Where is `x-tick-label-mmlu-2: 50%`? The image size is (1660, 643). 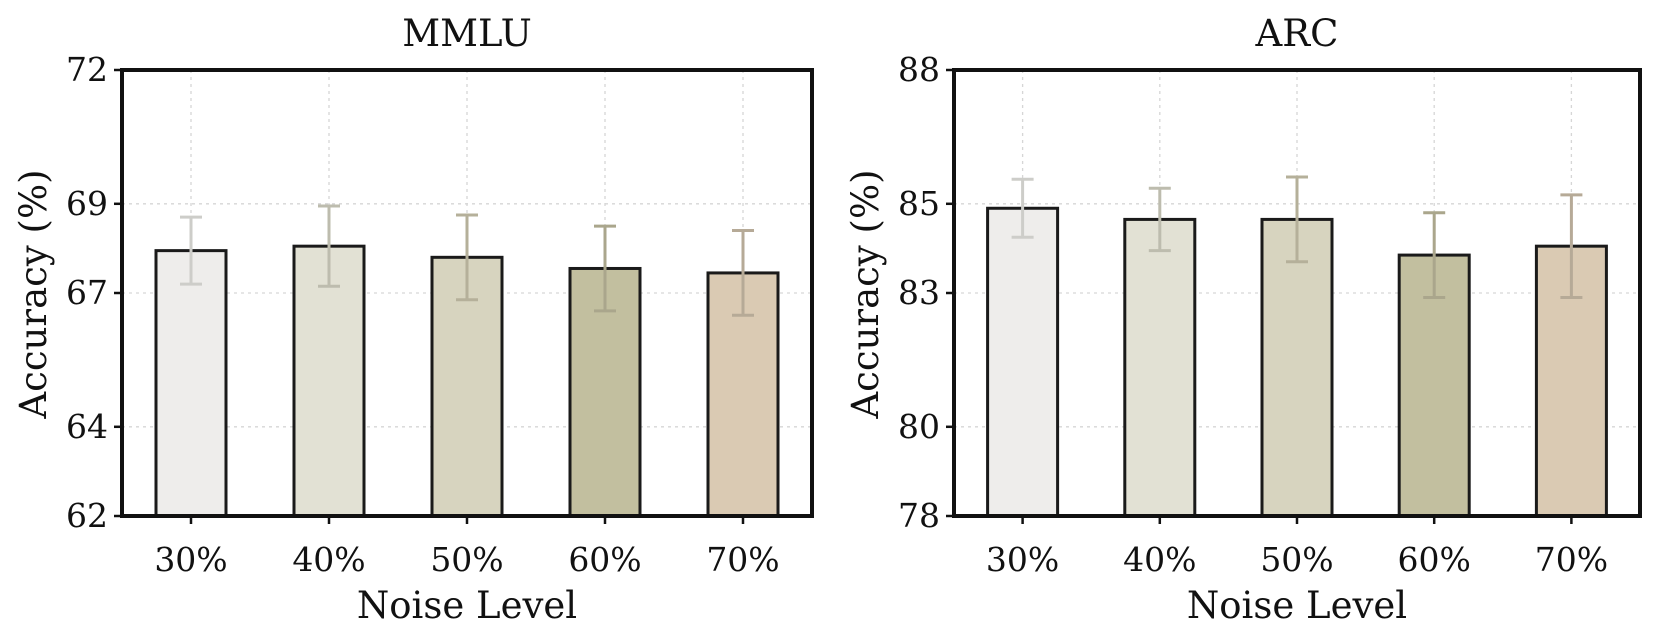 x-tick-label-mmlu-2: 50% is located at coordinates (466, 559).